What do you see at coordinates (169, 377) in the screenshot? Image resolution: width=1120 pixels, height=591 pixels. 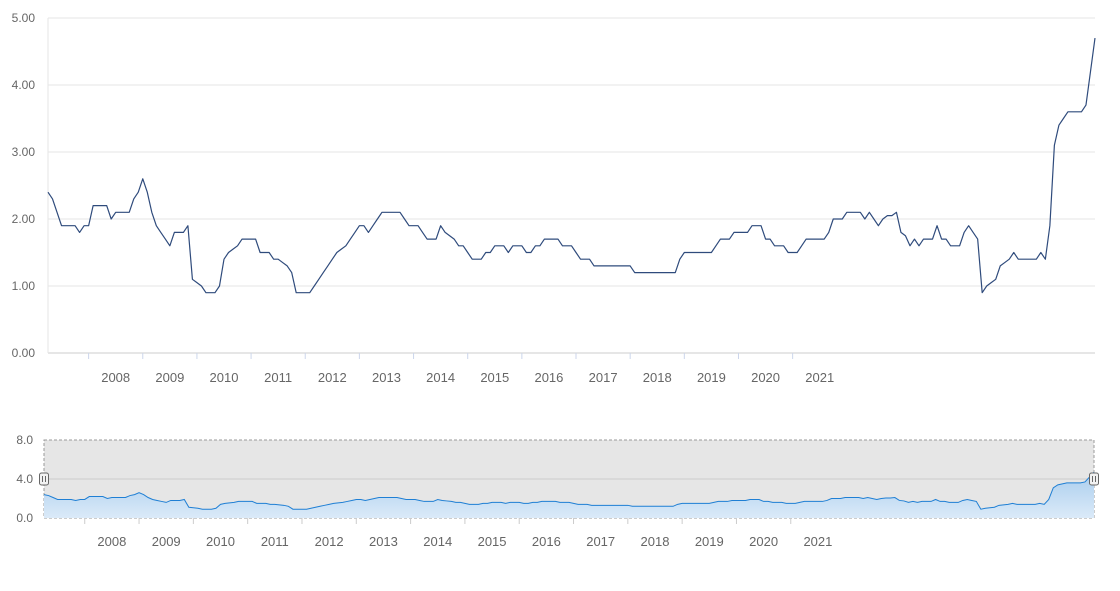 I see `x-tick-label: 2009` at bounding box center [169, 377].